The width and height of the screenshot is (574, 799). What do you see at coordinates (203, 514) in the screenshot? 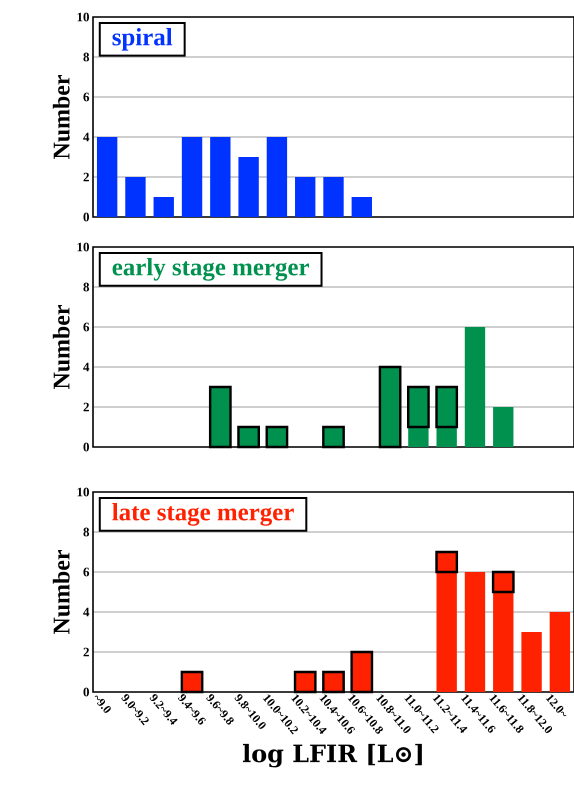
I see `chart-title: late stage merger` at bounding box center [203, 514].